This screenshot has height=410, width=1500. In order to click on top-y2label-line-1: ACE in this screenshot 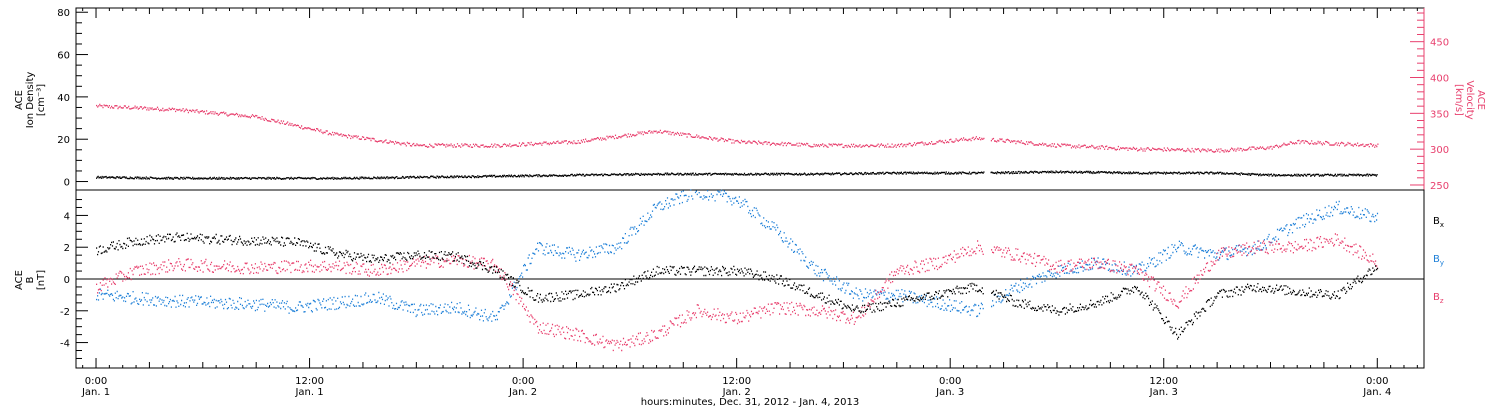, I will do `click(1480, 100)`.